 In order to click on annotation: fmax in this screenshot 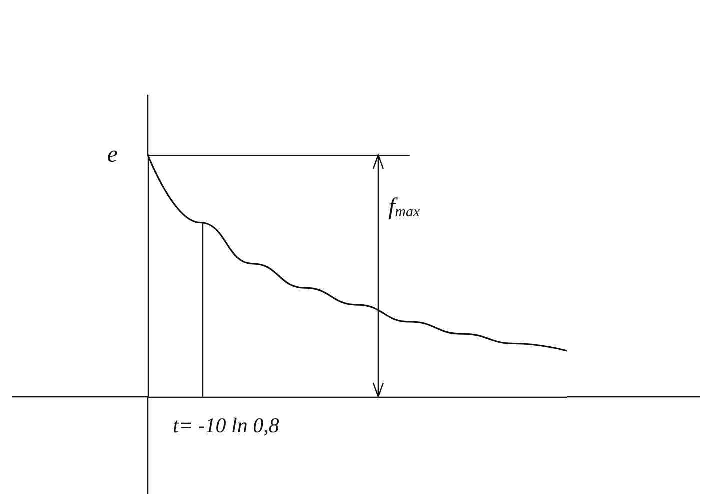, I will do `click(404, 207)`.